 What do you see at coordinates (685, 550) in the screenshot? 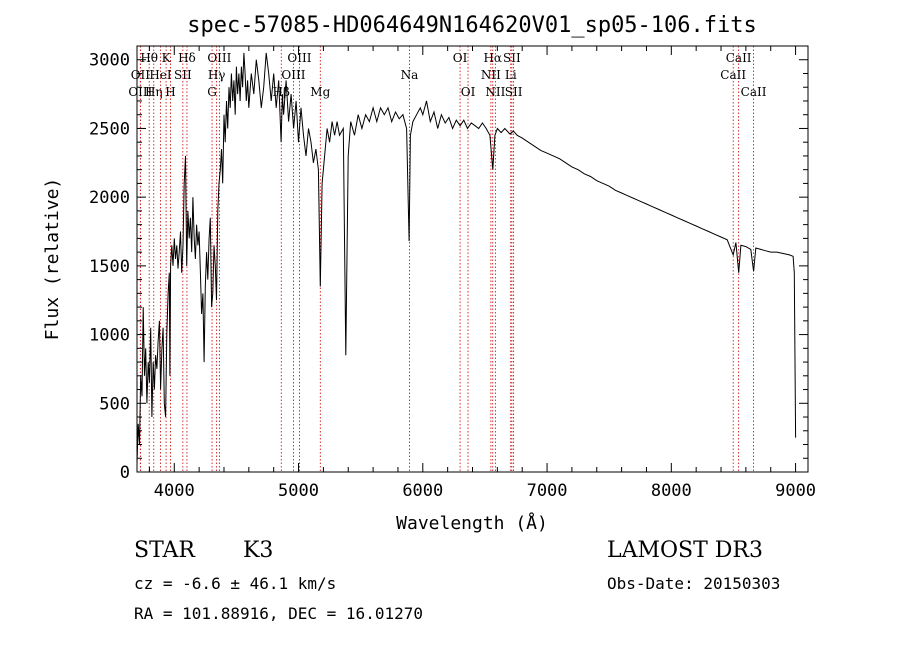
I see `survey-name: LAMOST DR3` at bounding box center [685, 550].